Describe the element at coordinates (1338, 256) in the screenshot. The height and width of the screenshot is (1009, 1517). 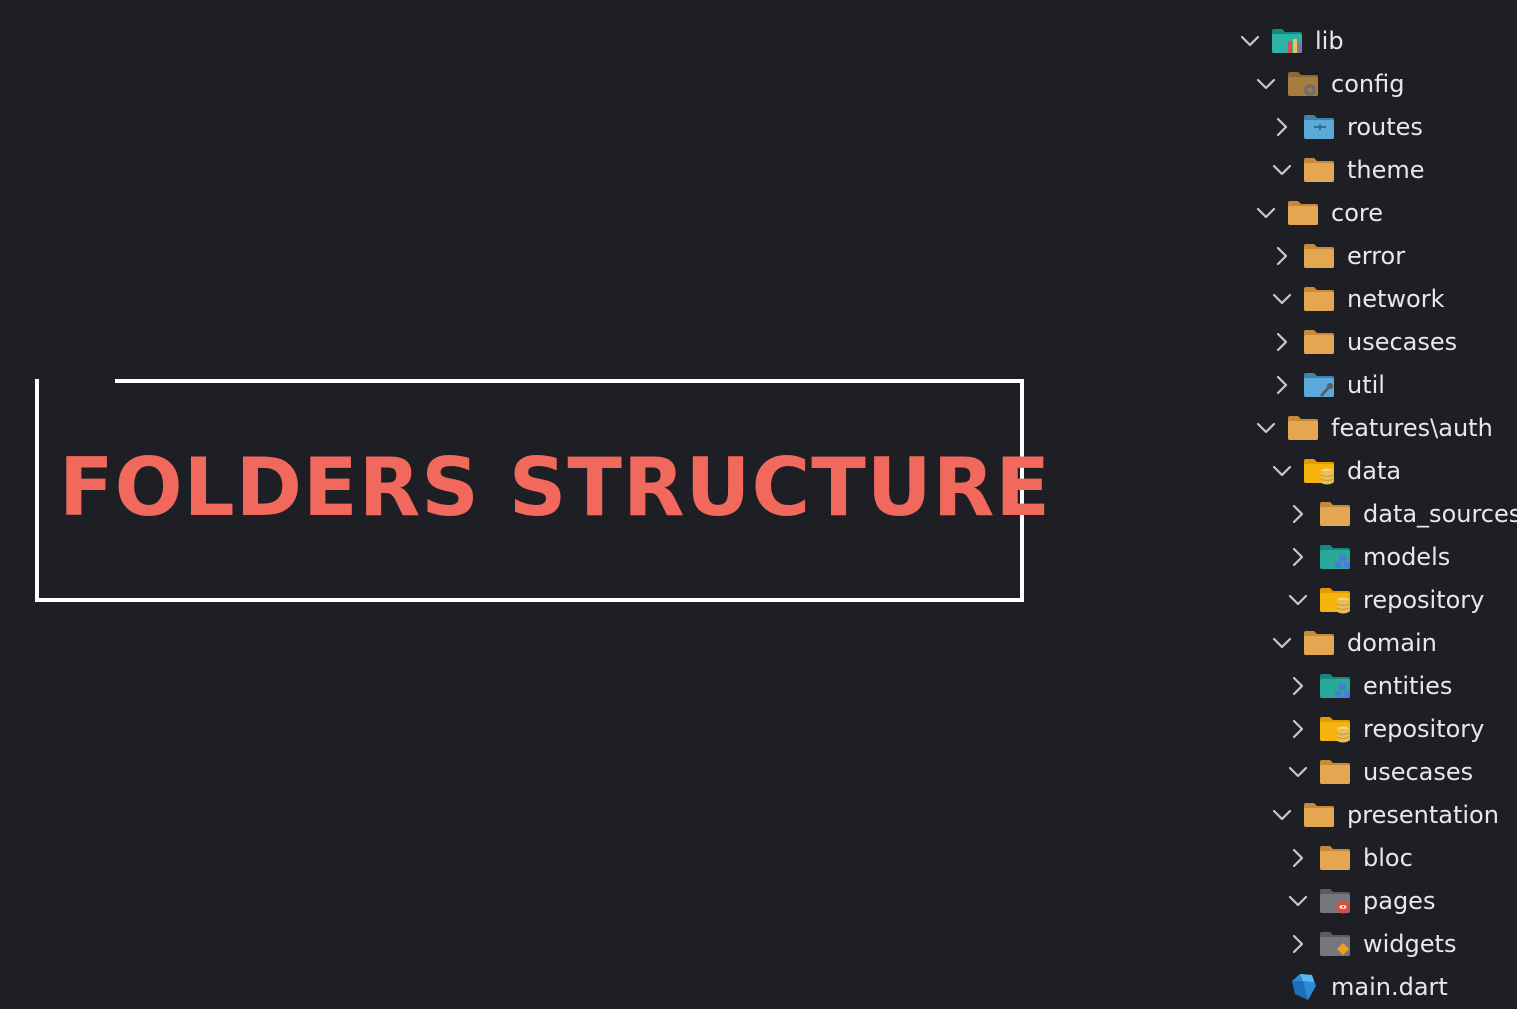
I see `tree-item: error` at that location.